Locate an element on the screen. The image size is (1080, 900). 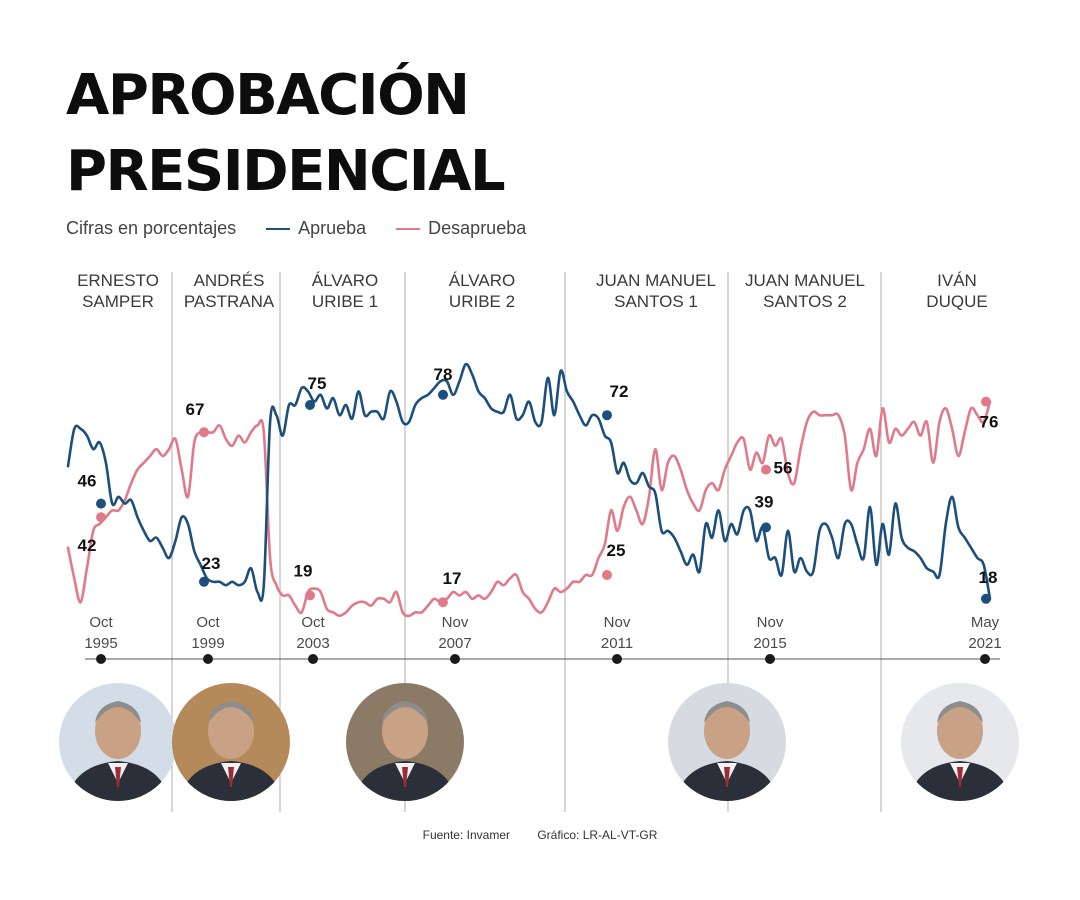
president-name-5-line1: JUAN MANUEL is located at coordinates (656, 280).